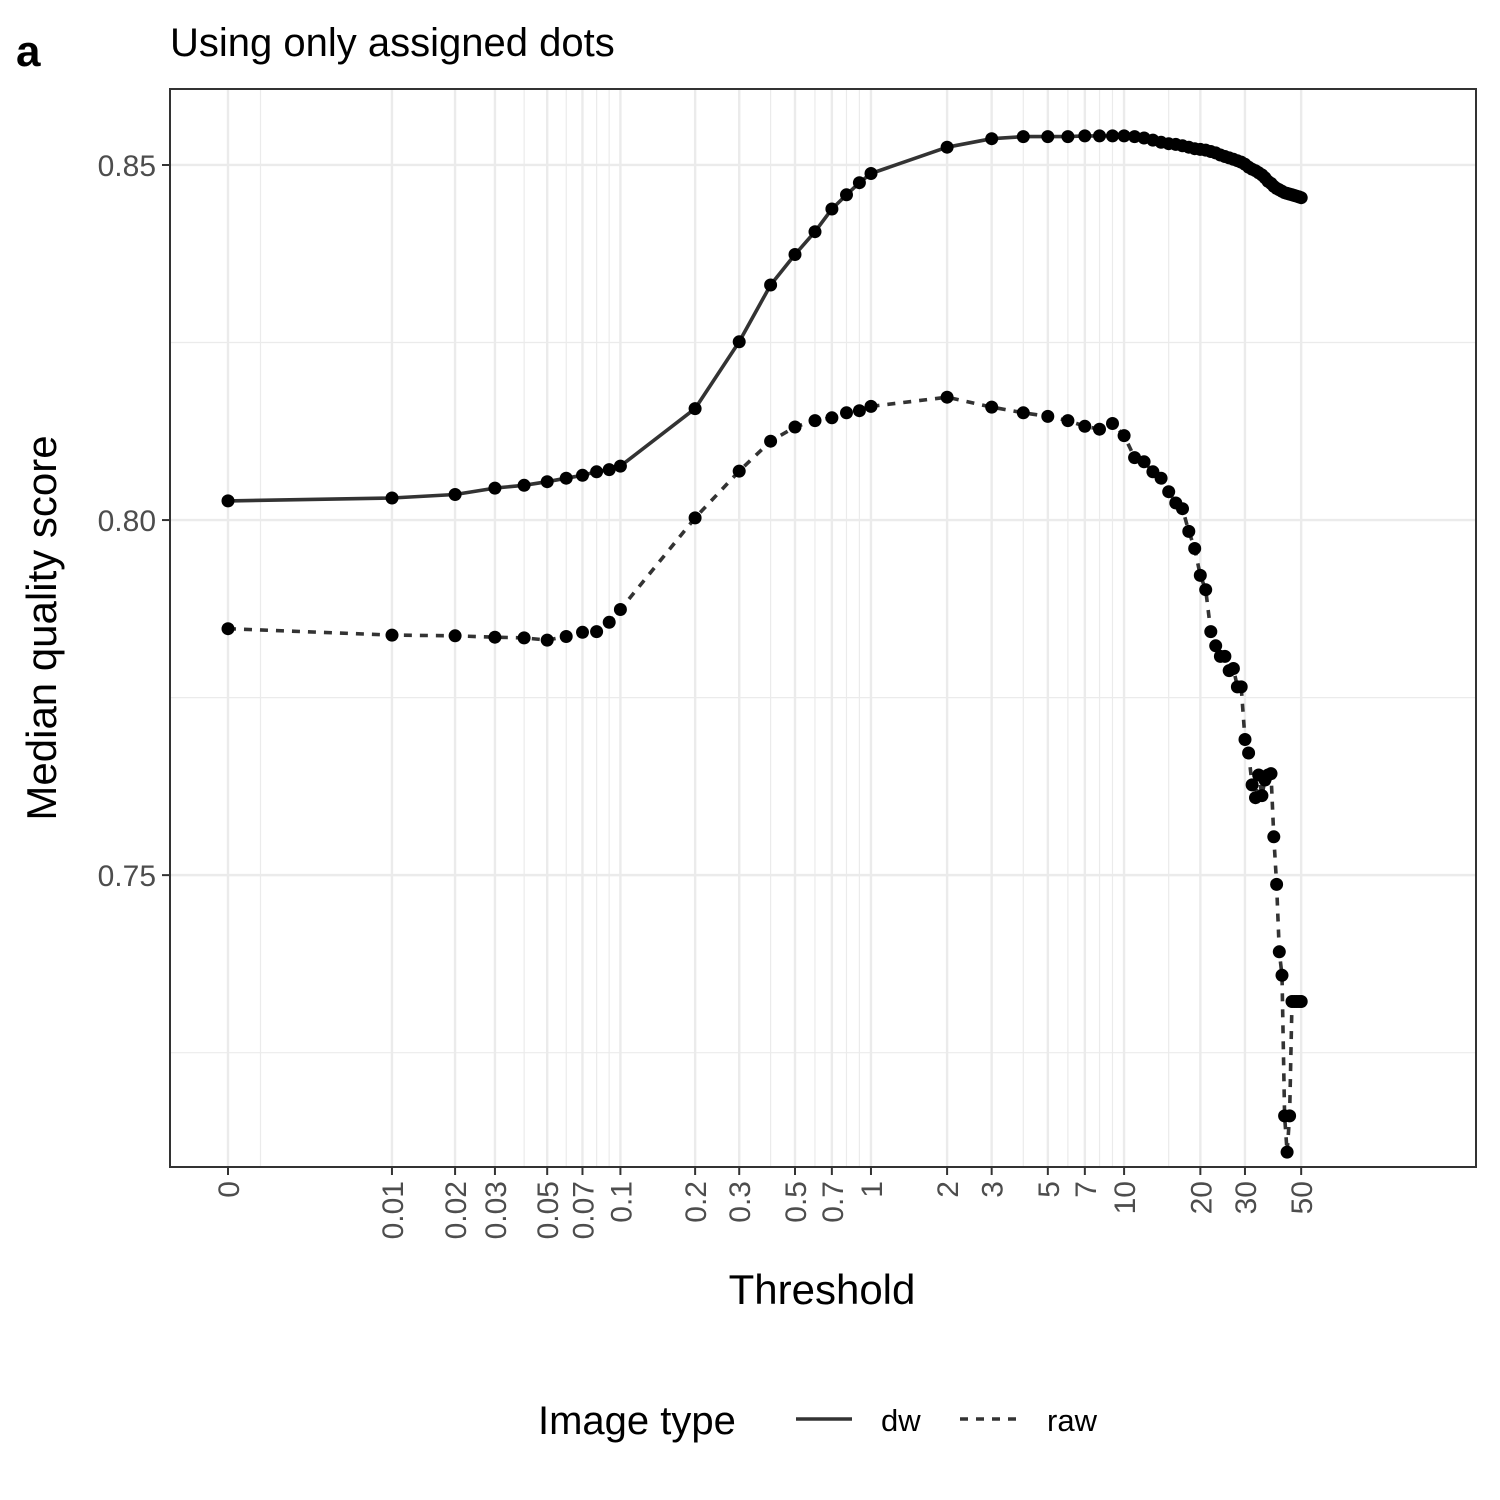  Describe the element at coordinates (456, 1210) in the screenshot. I see `x-tick-label: 0.02` at that location.